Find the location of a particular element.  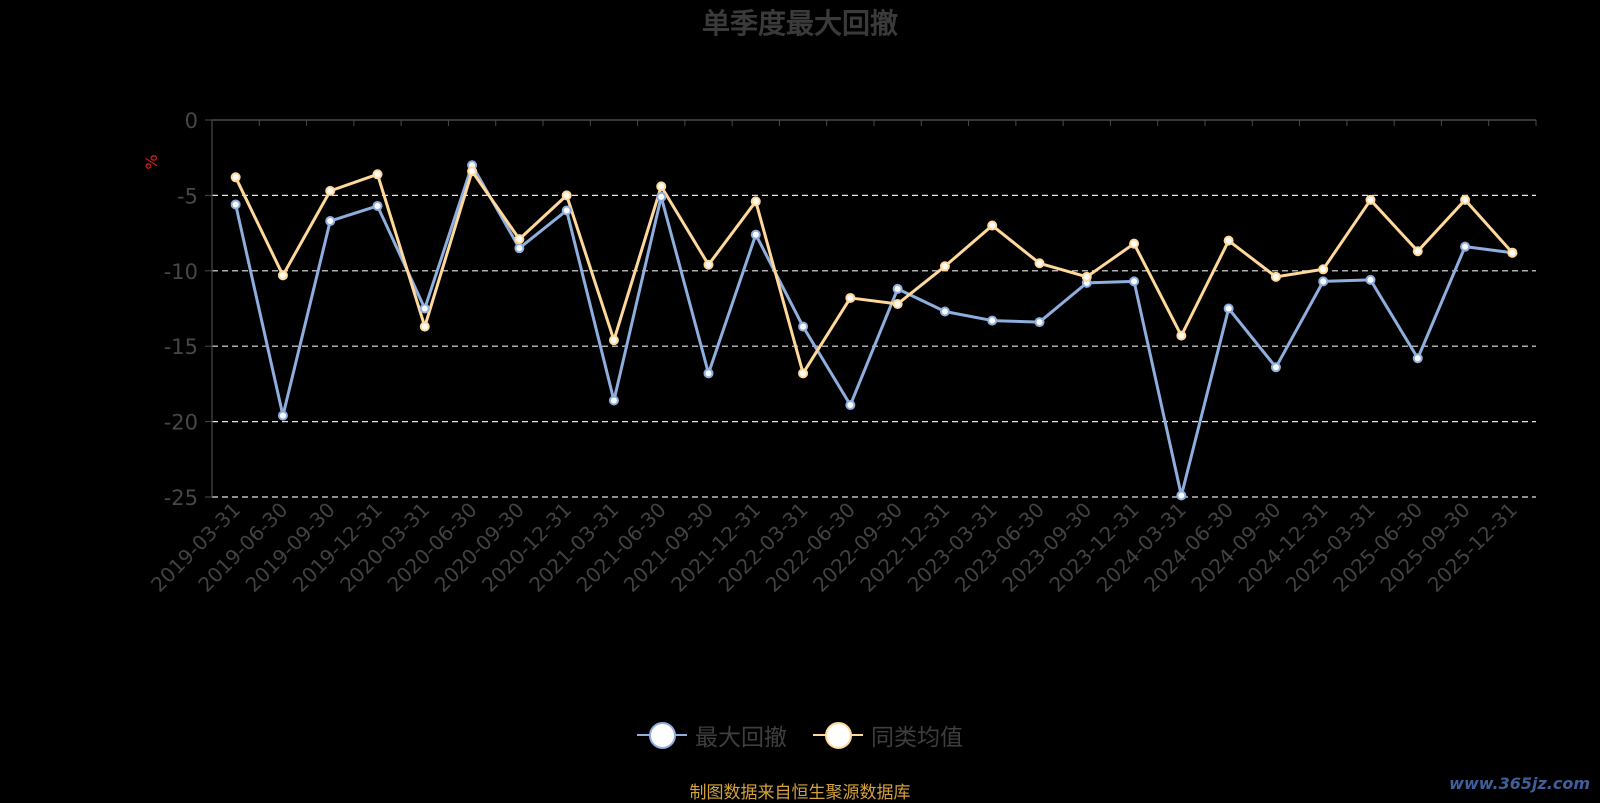

legend-item-series-2: 同类均值 is located at coordinates (888, 735).